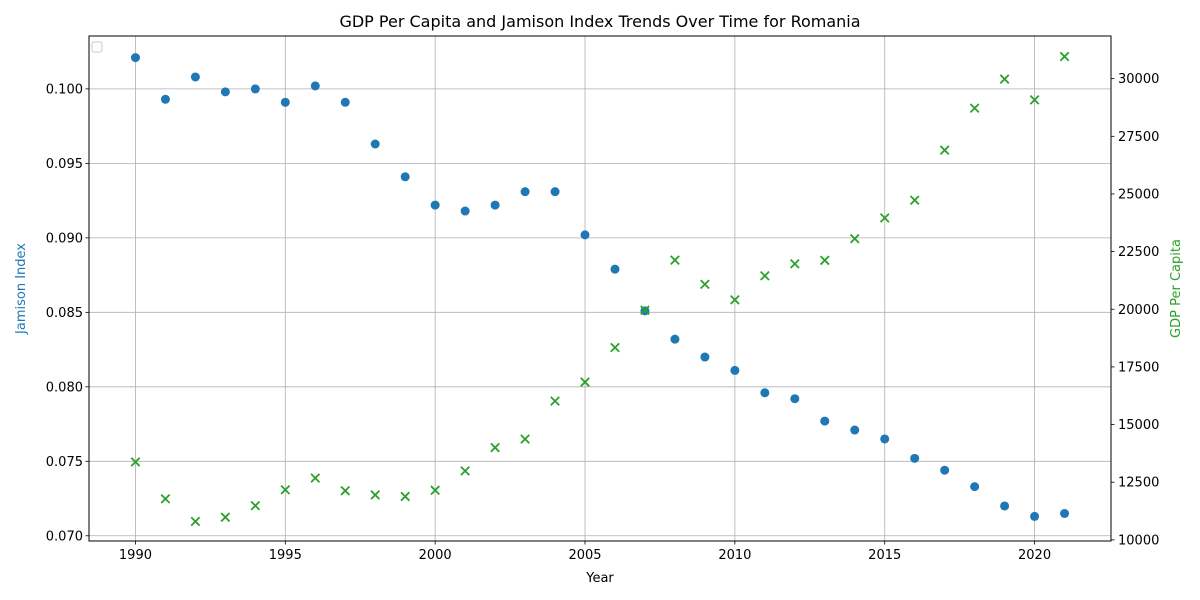 Image resolution: width=1200 pixels, height=600 pixels. I want to click on y-left-tick-label: 0.085, so click(64, 313).